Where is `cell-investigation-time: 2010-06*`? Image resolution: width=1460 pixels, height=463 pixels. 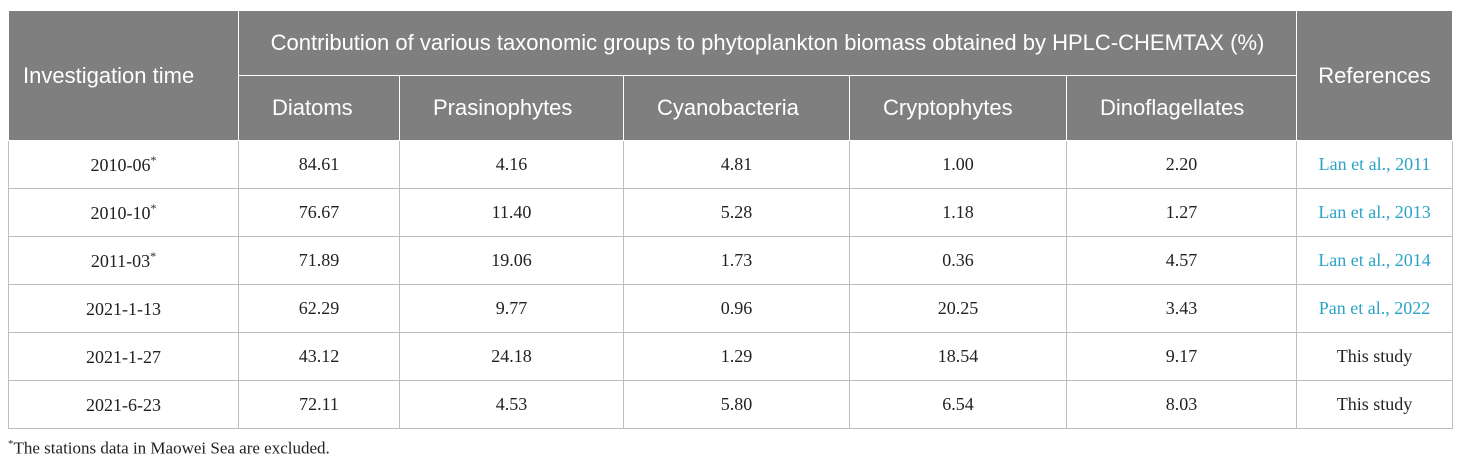
cell-investigation-time: 2010-06* is located at coordinates (123, 164).